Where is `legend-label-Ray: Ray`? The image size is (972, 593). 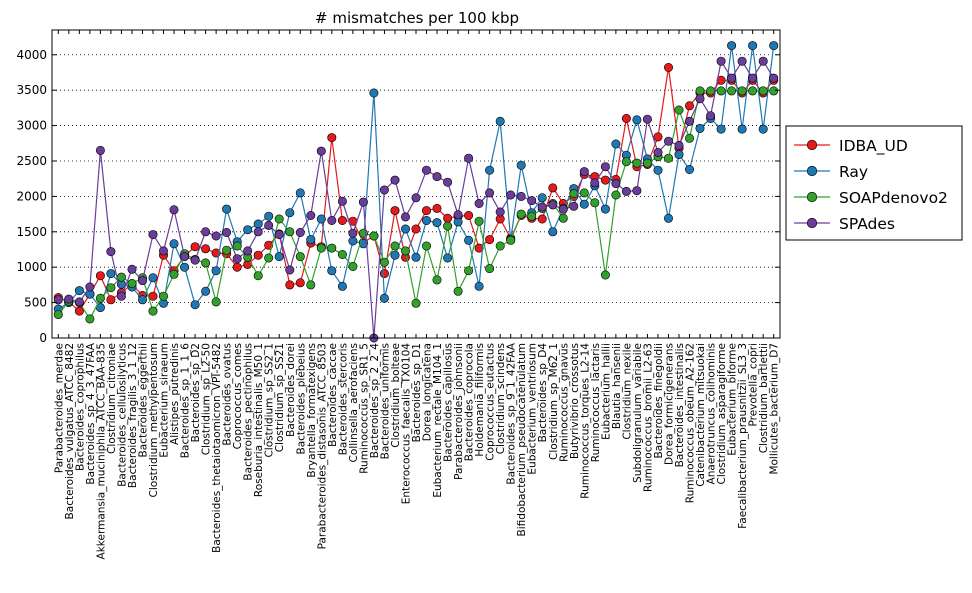
legend-label-Ray: Ray is located at coordinates (853, 172).